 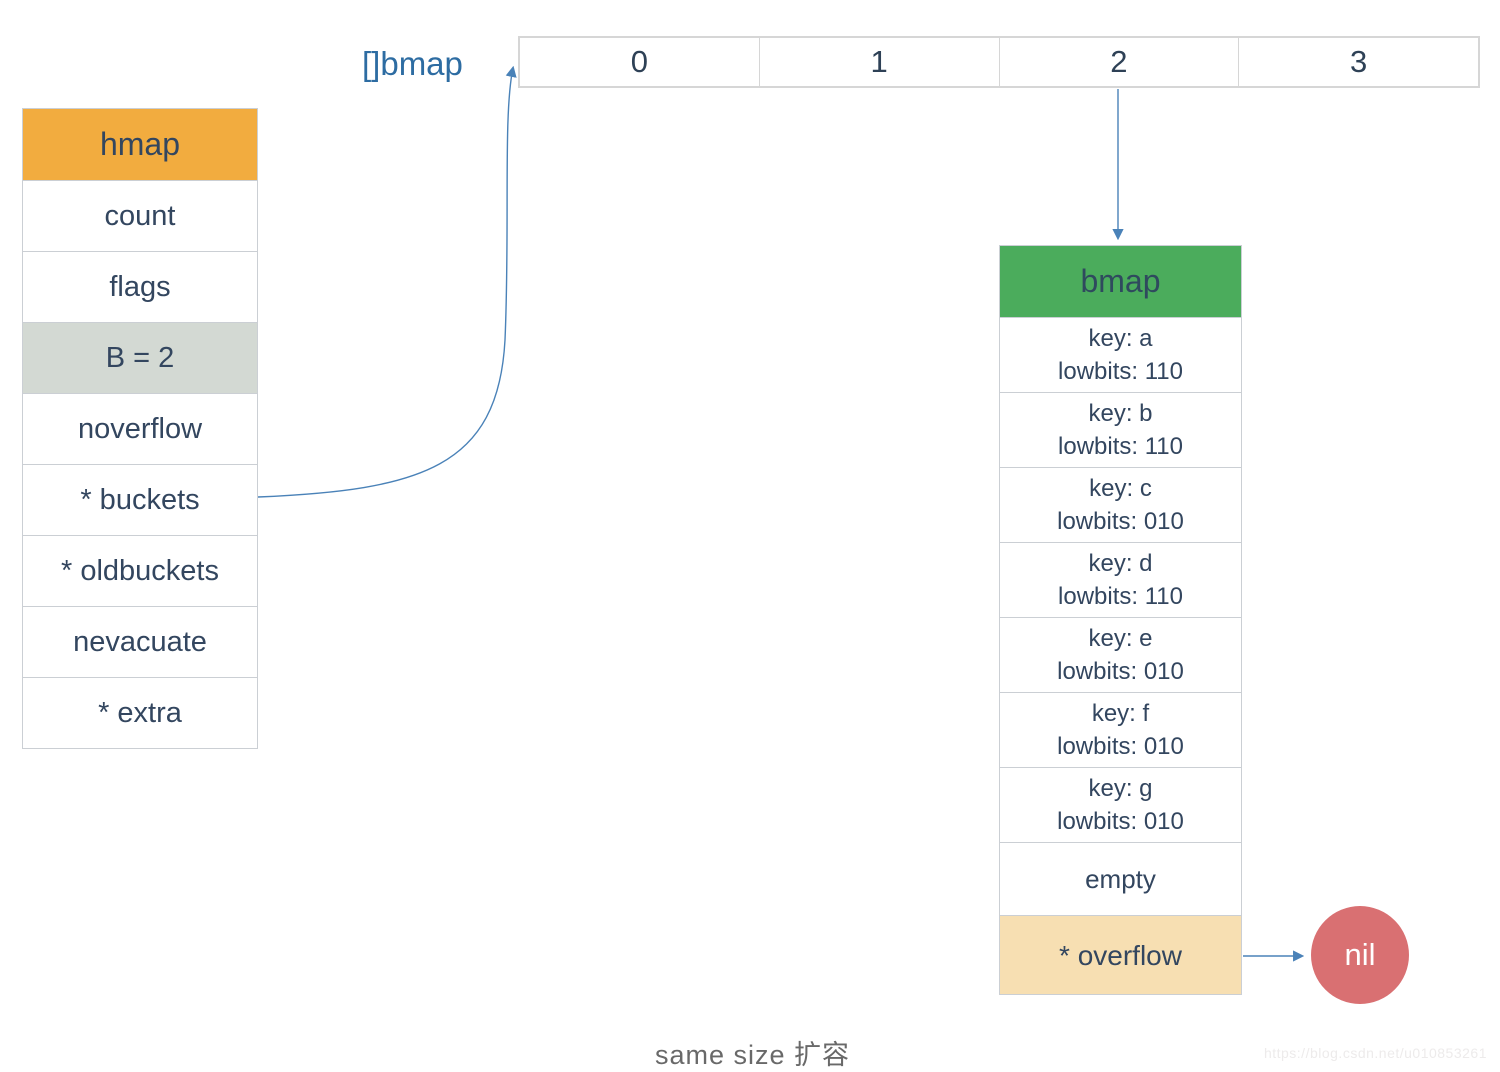 I want to click on key-label: key: e, so click(x=1120, y=638).